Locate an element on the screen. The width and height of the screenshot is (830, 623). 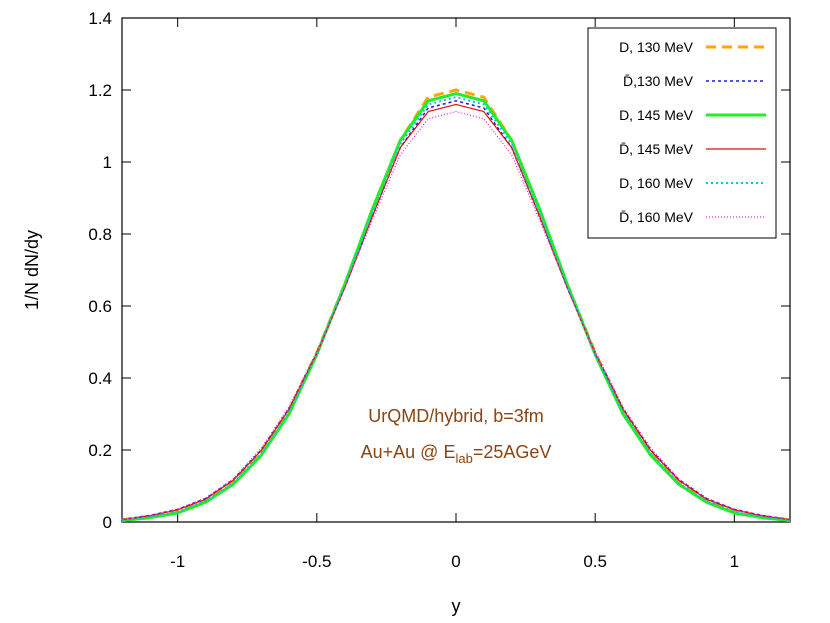
x-tick-label: 1 is located at coordinates (734, 561).